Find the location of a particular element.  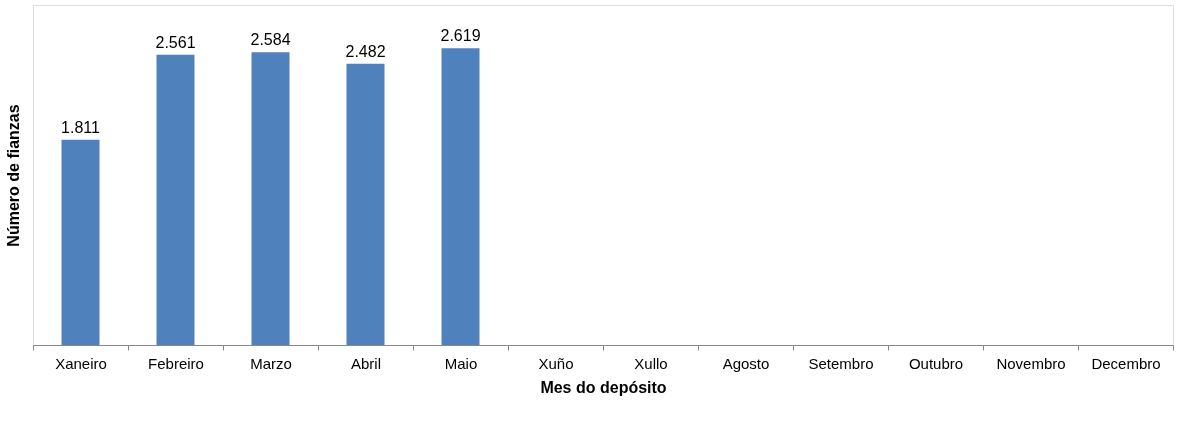

x-tick-label: Decembro is located at coordinates (1126, 363).